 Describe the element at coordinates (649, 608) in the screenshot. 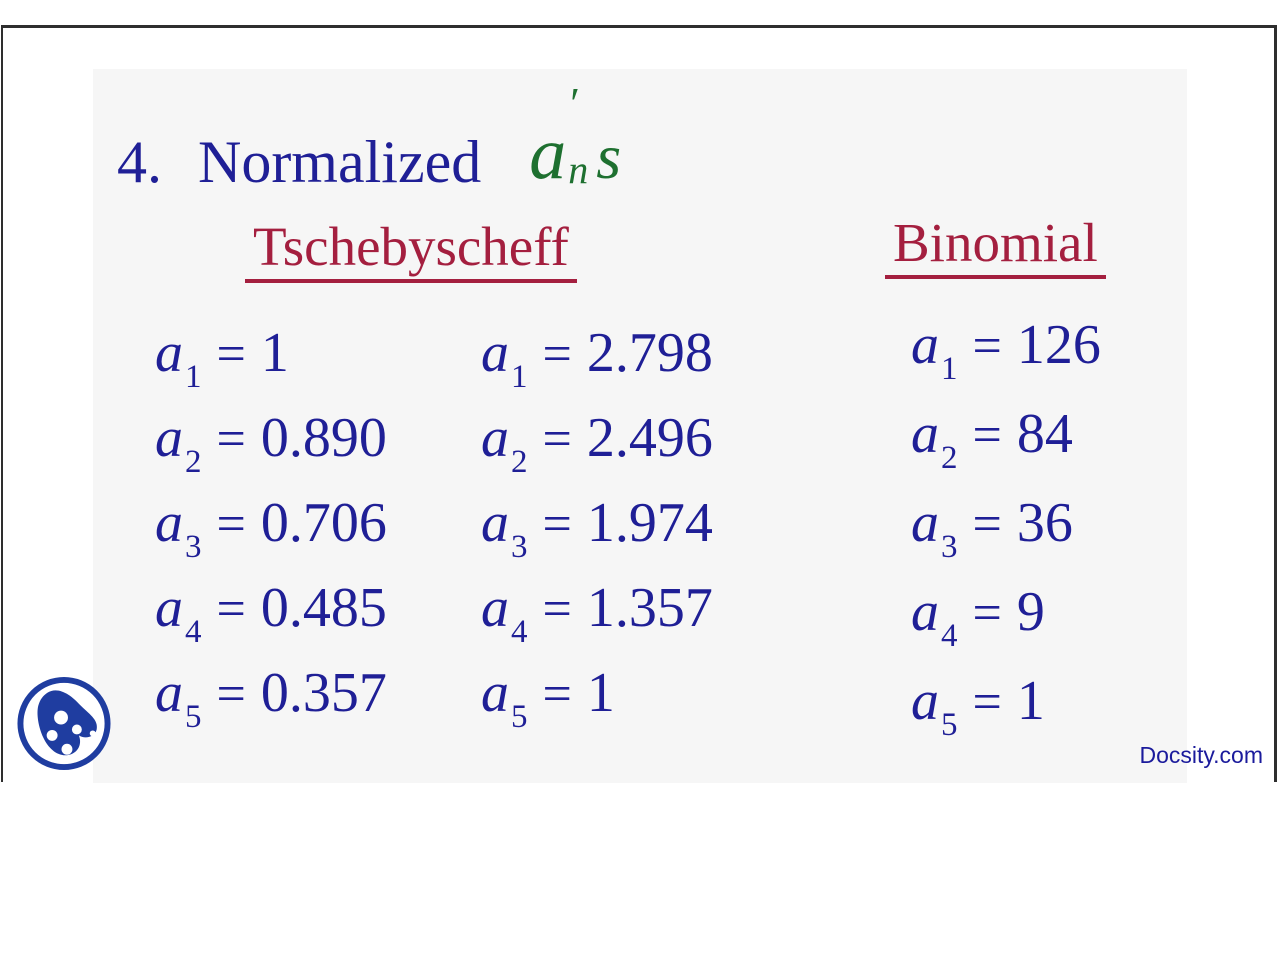

I see `coeff-value: 1.357` at that location.